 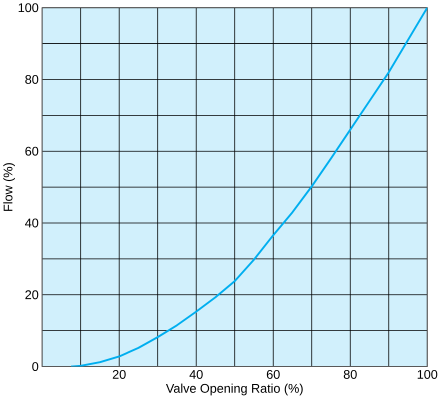 I want to click on y-tick-label: 80, so click(x=31, y=79).